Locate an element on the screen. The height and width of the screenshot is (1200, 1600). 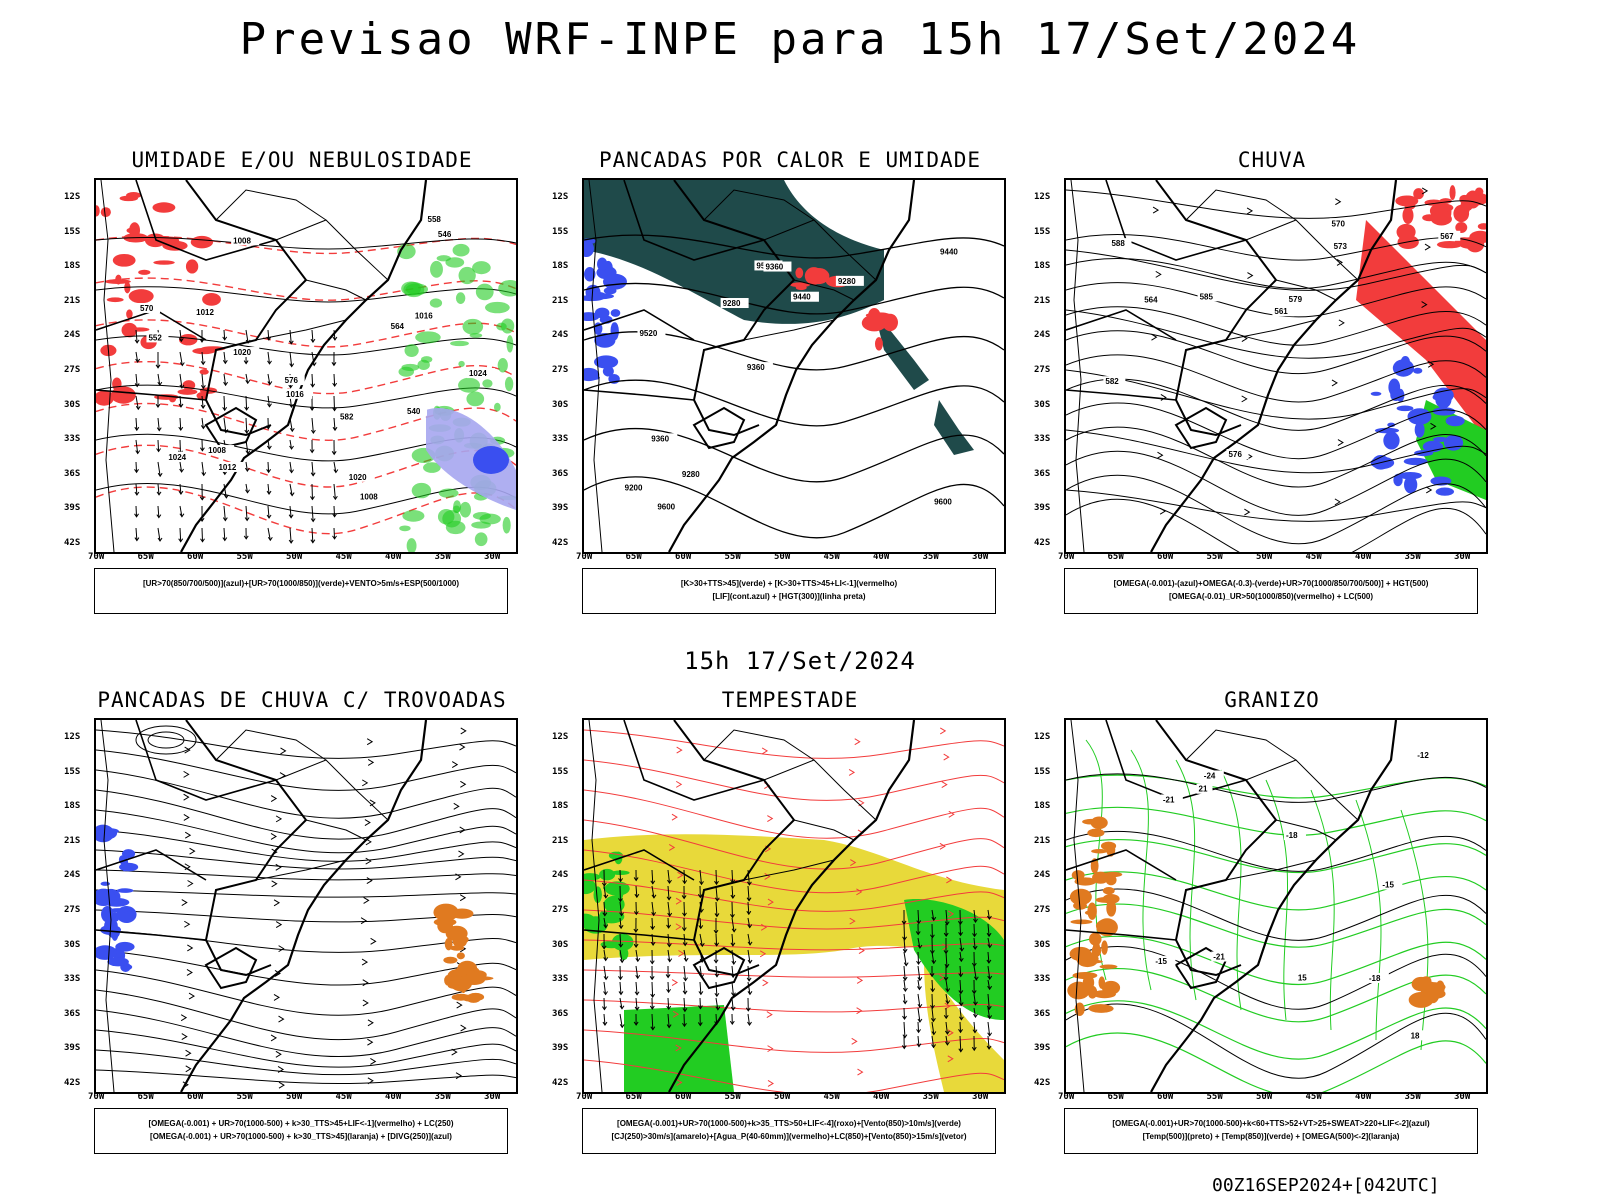
country-border is located at coordinates (1216, 848).